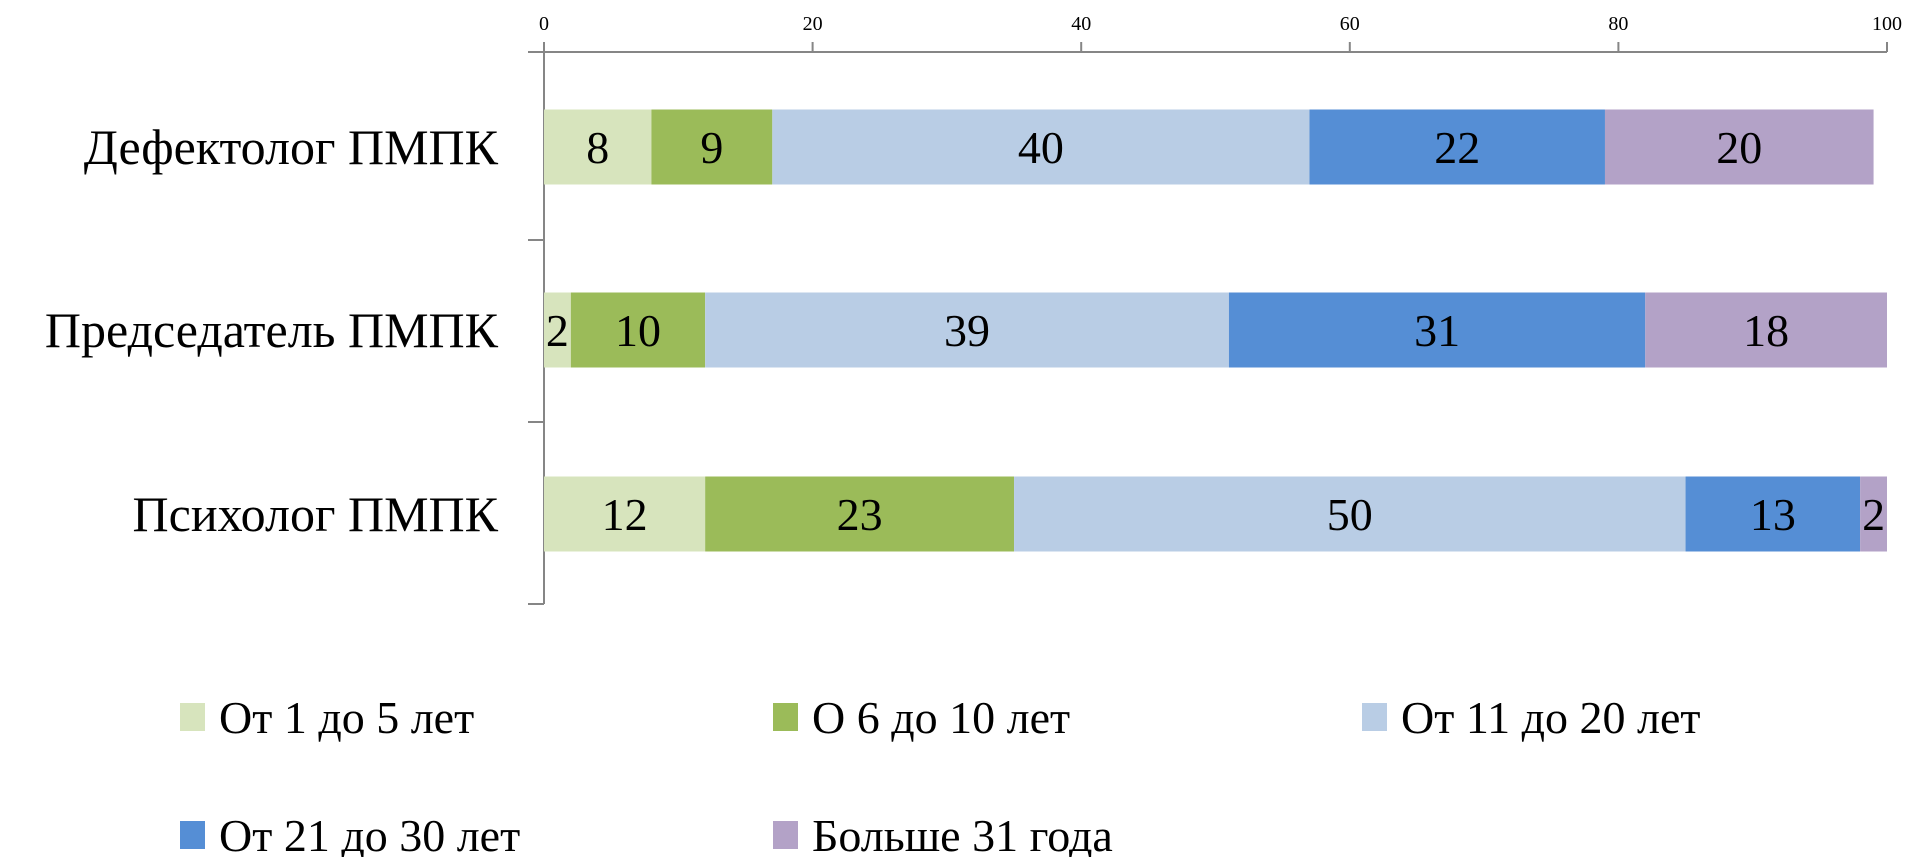  I want to click on data-label: 13, so click(1773, 514).